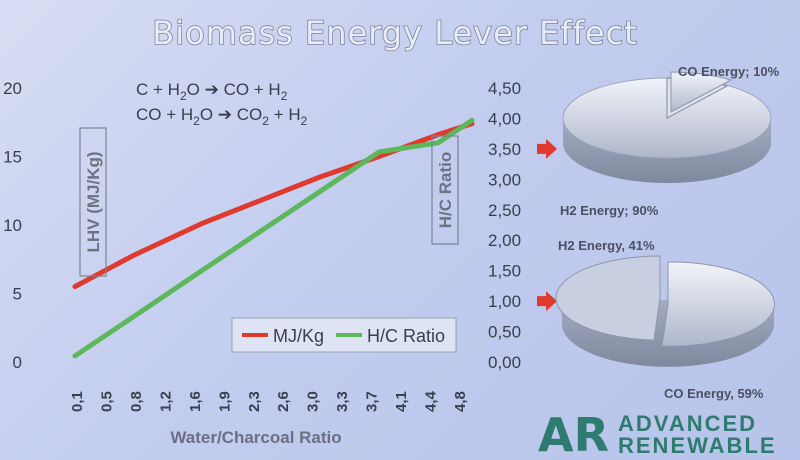 The height and width of the screenshot is (460, 800). What do you see at coordinates (609, 210) in the screenshot?
I see `pie1-label-h2: H2 Energy; 90%` at bounding box center [609, 210].